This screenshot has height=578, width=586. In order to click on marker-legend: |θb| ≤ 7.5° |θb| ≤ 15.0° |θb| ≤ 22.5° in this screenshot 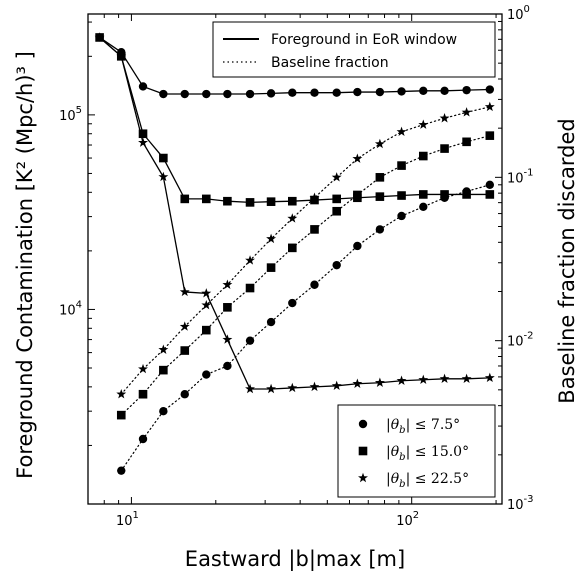, I will do `click(416, 451)`.